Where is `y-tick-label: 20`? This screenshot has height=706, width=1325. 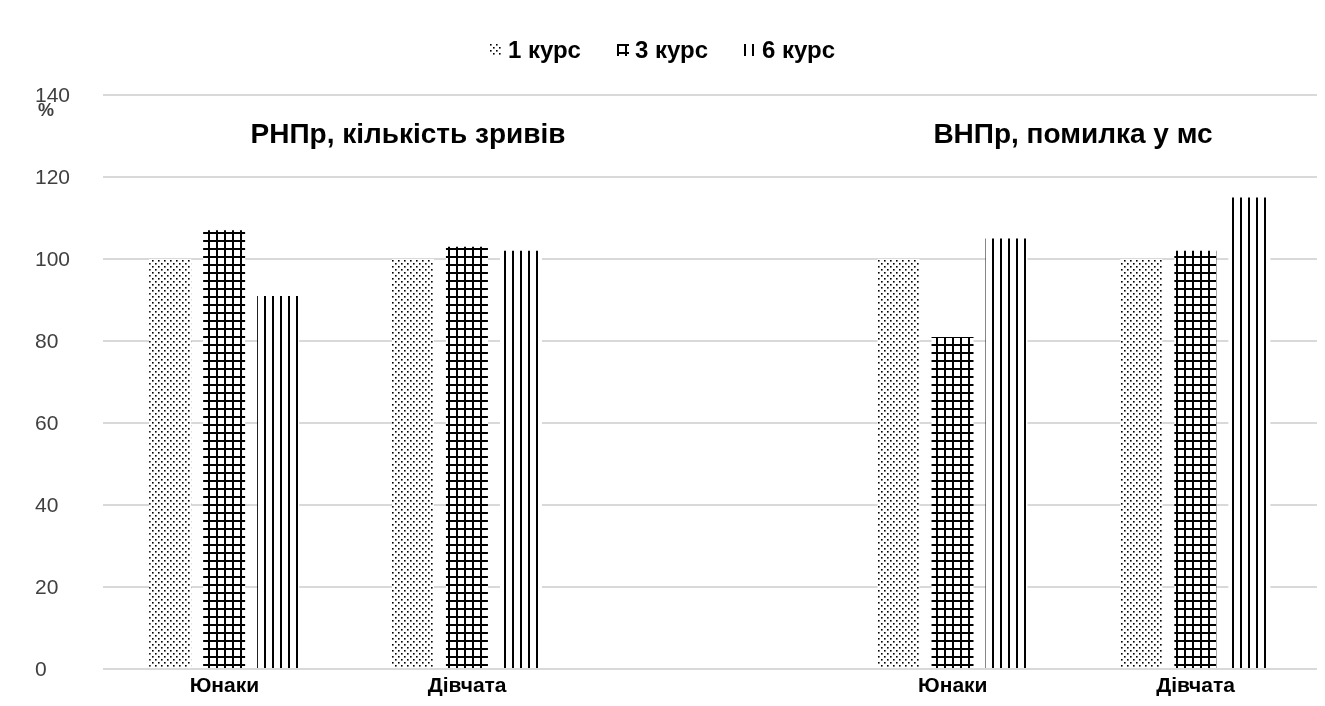 y-tick-label: 20 is located at coordinates (47, 587).